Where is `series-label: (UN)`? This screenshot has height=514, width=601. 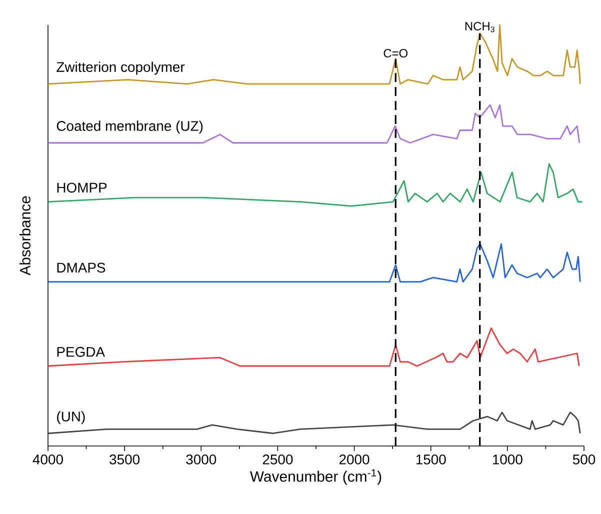 series-label: (UN) is located at coordinates (71, 417).